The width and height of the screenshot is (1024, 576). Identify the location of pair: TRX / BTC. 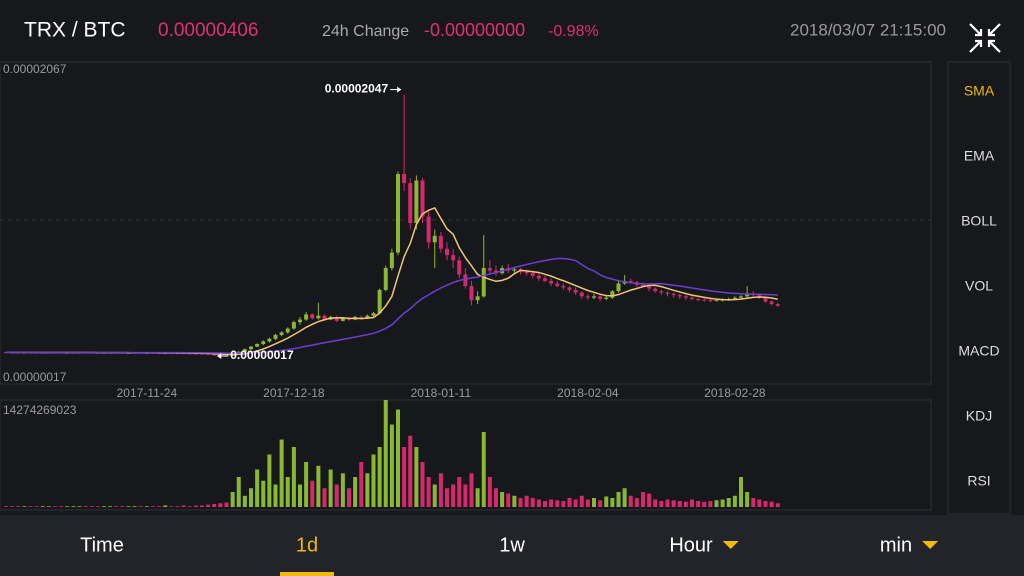
(75, 30).